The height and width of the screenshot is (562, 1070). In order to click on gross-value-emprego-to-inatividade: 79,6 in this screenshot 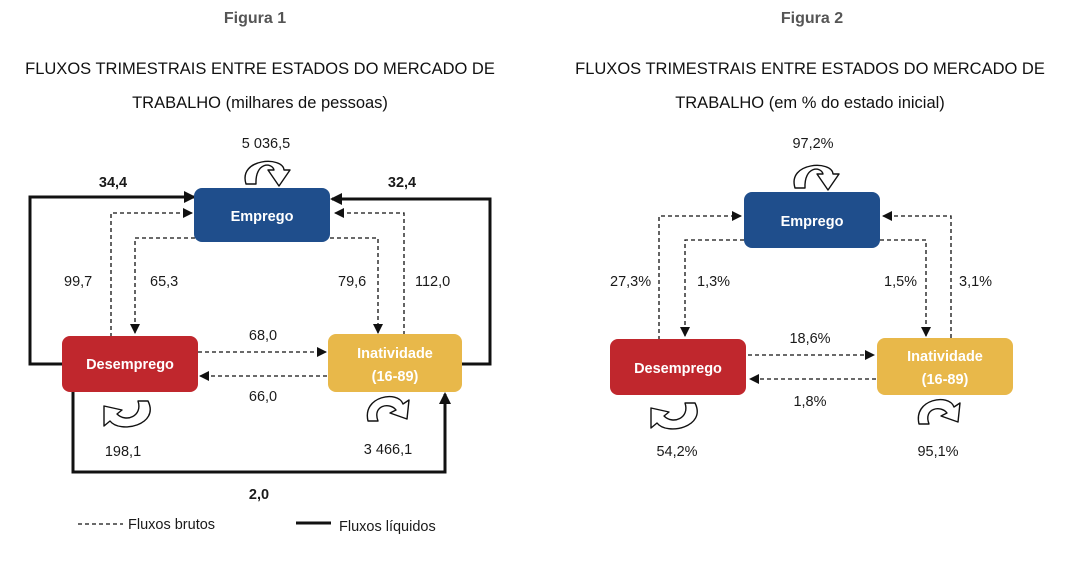, I will do `click(352, 282)`.